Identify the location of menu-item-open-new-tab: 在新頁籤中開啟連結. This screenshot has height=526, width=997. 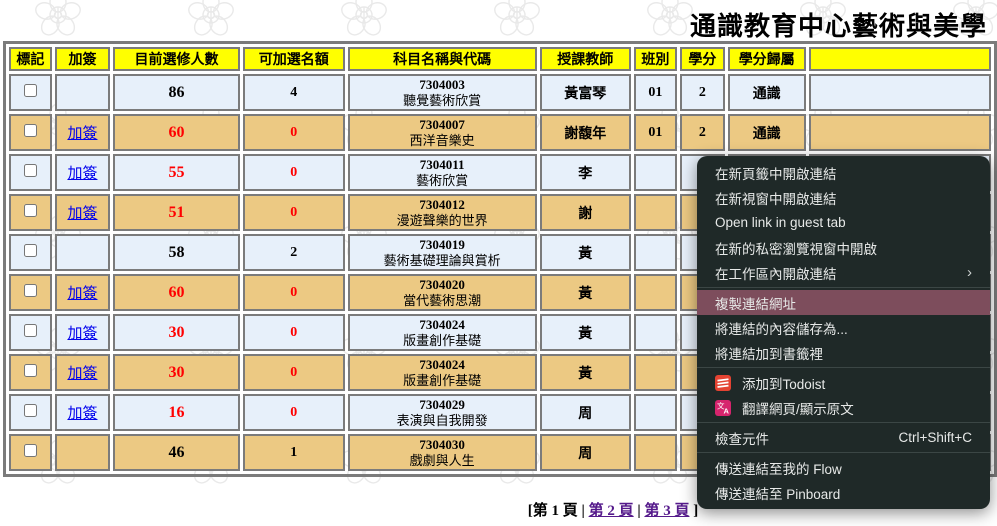
(776, 174).